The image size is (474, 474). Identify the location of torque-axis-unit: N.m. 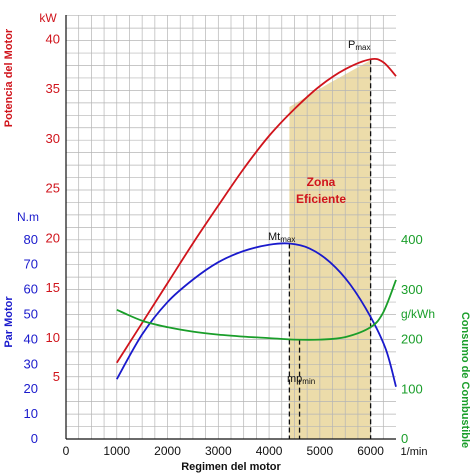
(28, 217).